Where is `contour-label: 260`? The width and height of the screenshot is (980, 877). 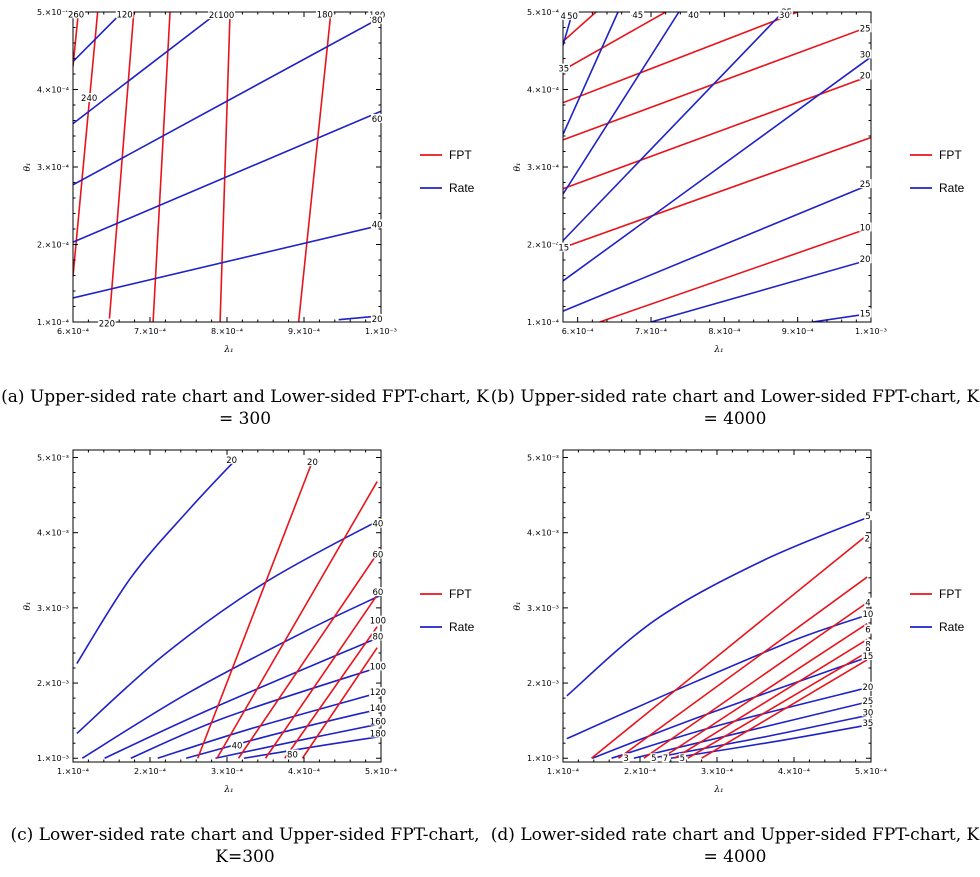
contour-label: 260 is located at coordinates (76, 15).